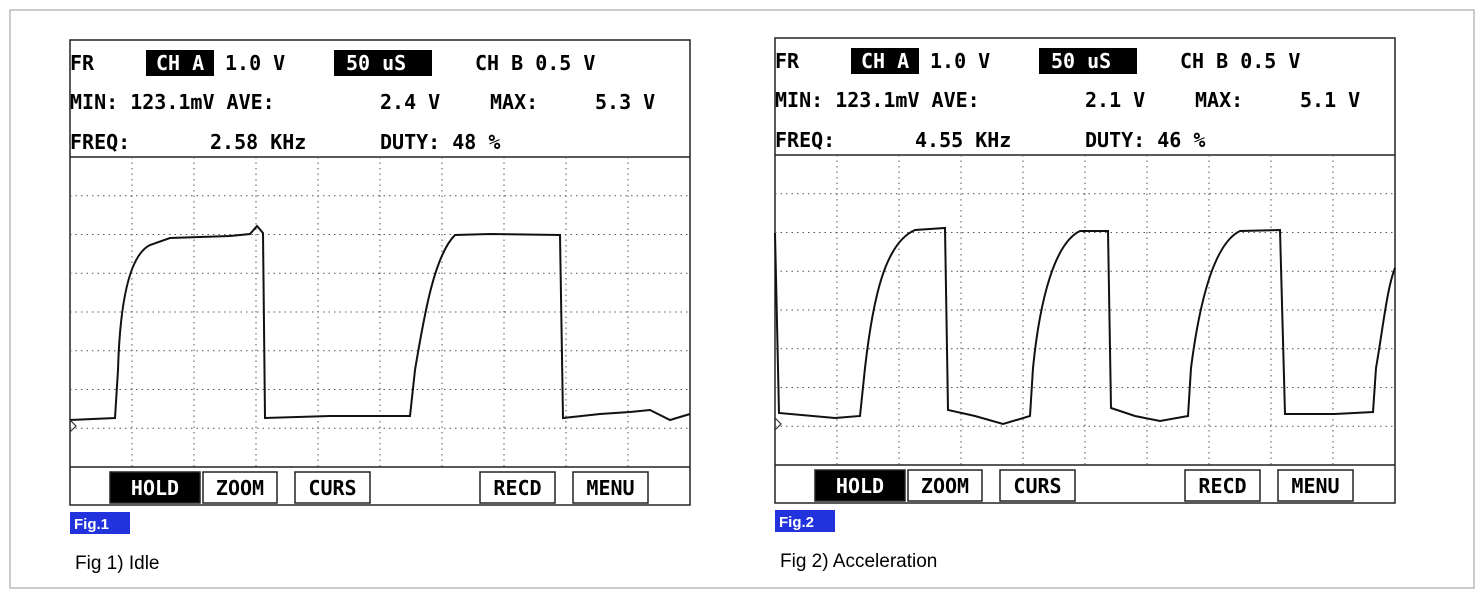 This screenshot has width=1484, height=598. I want to click on caption: Fig 1) Idle, so click(117, 563).